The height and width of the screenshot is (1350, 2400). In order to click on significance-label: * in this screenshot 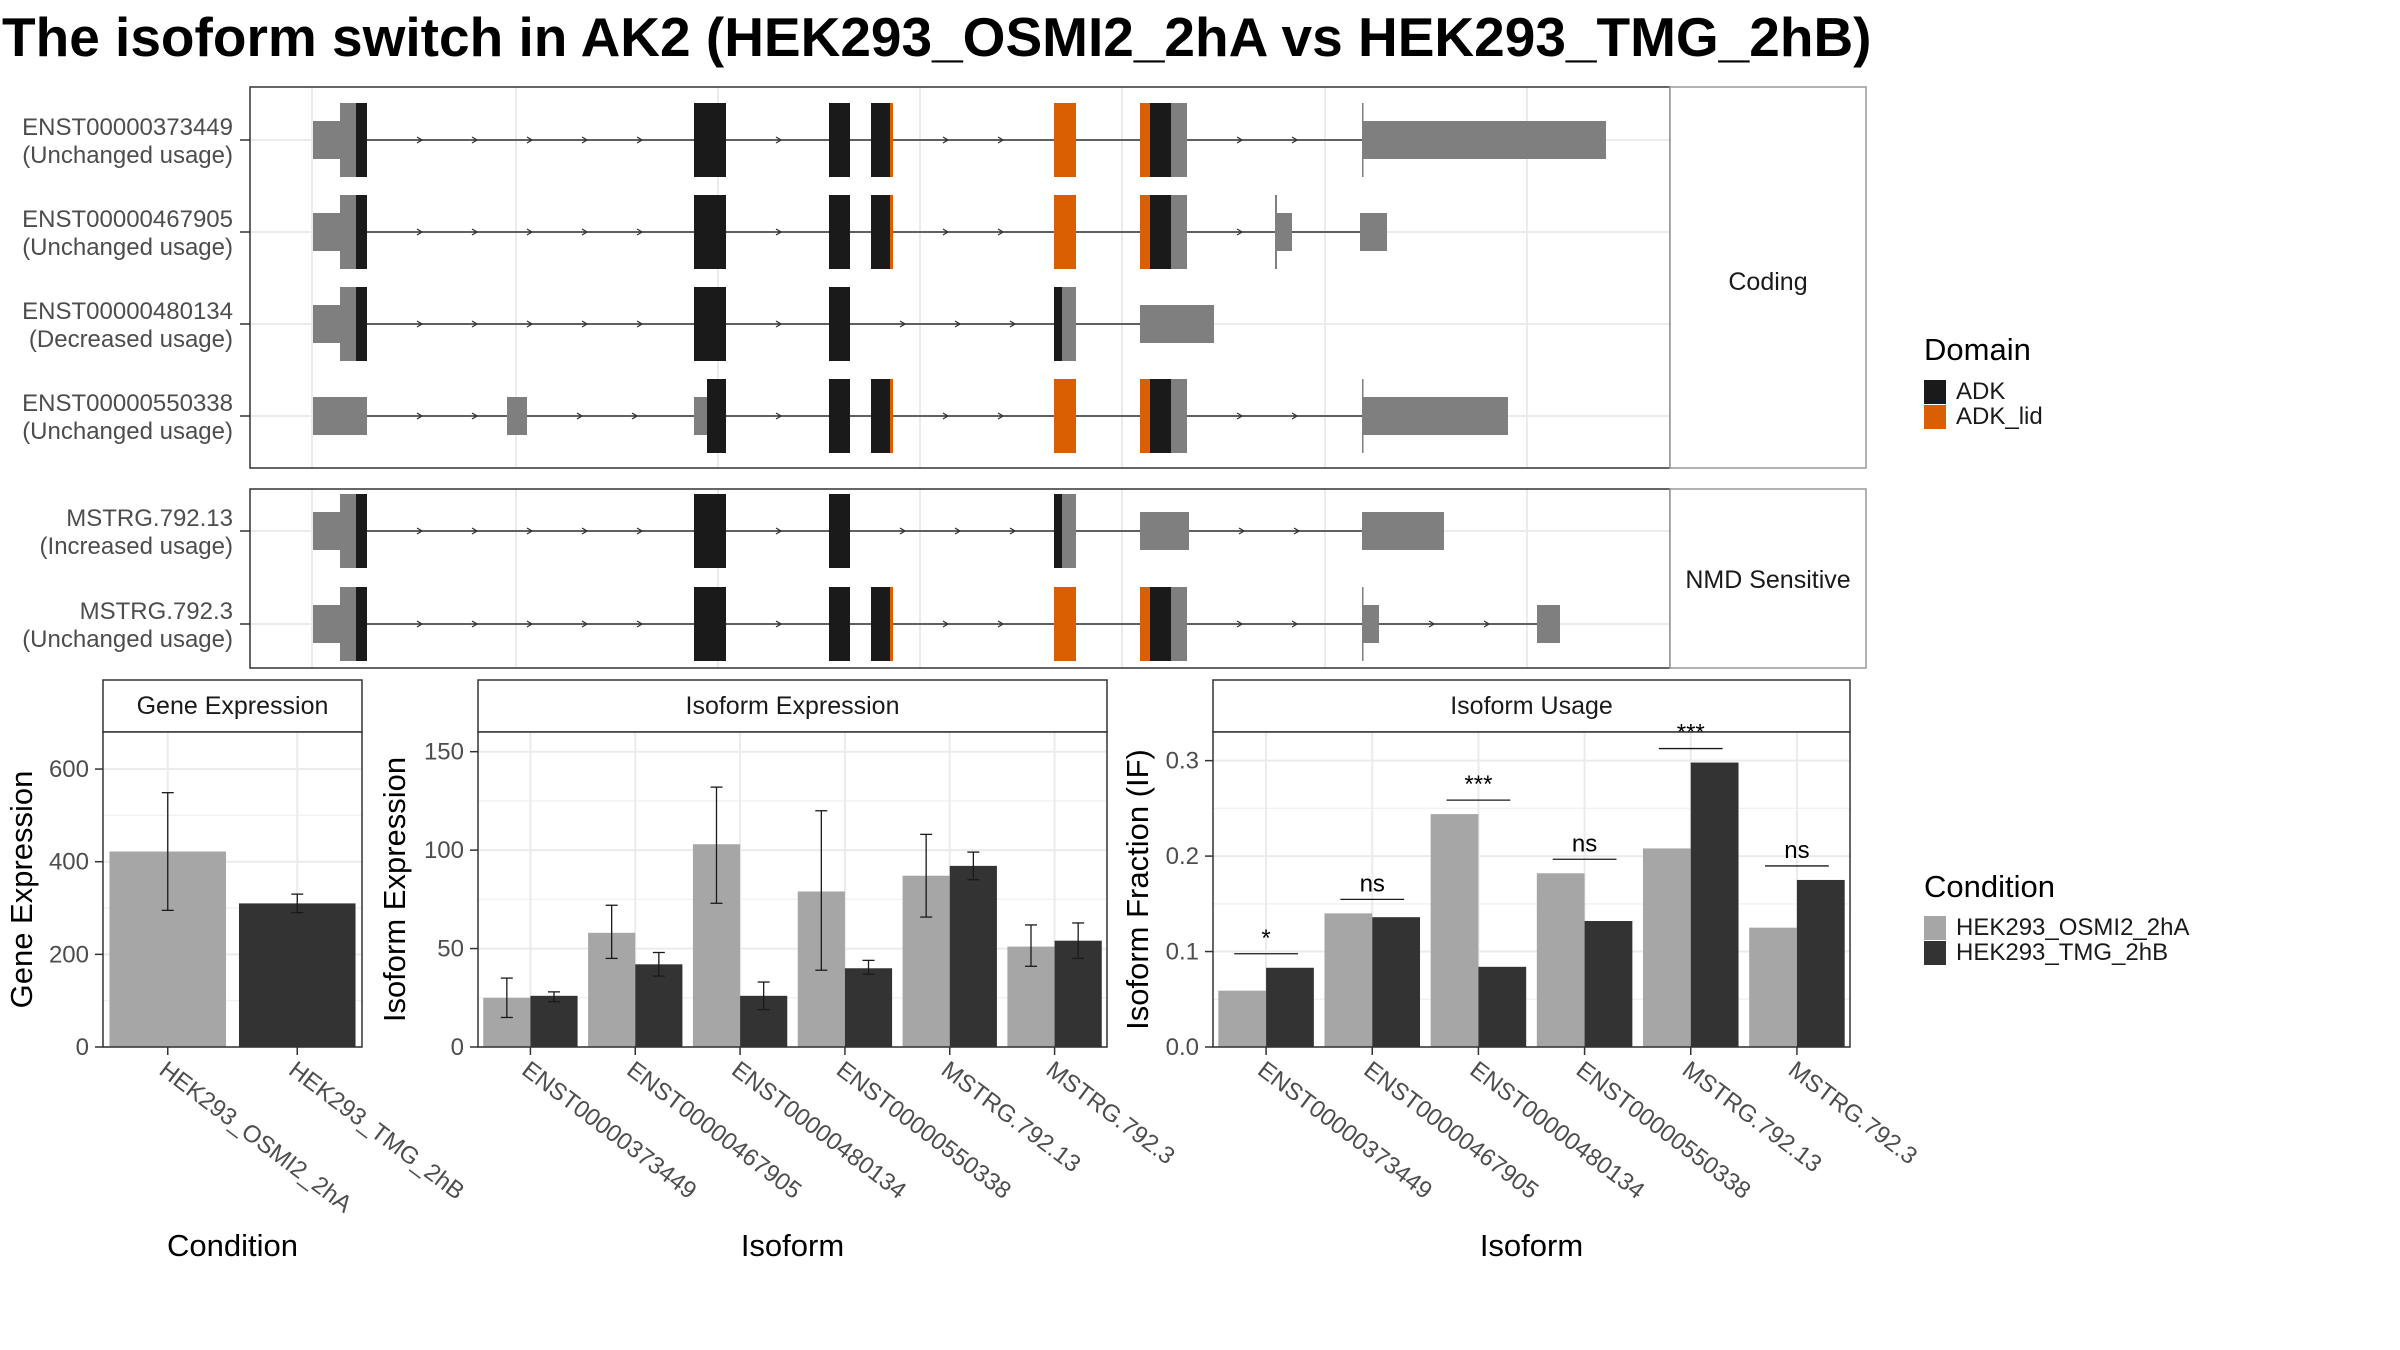, I will do `click(1265, 938)`.